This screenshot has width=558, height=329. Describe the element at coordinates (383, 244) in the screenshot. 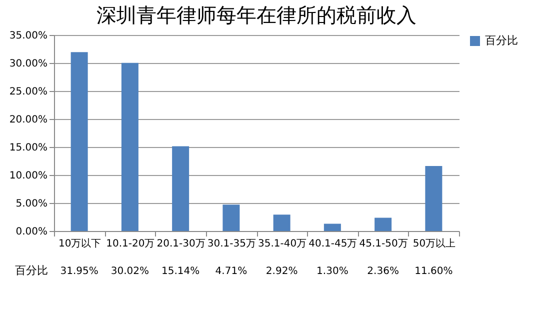

I see `x-tick-label: 45.1-50万` at that location.